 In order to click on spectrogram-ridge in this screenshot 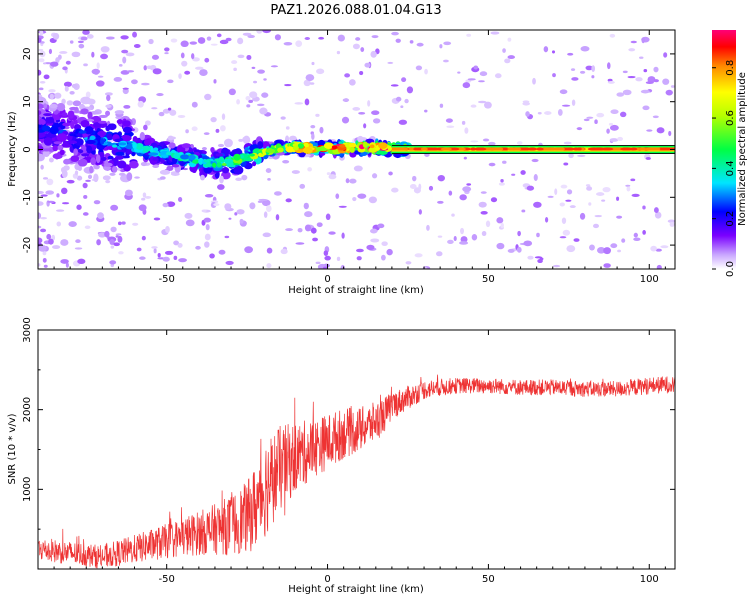, I will do `click(379, 152)`.